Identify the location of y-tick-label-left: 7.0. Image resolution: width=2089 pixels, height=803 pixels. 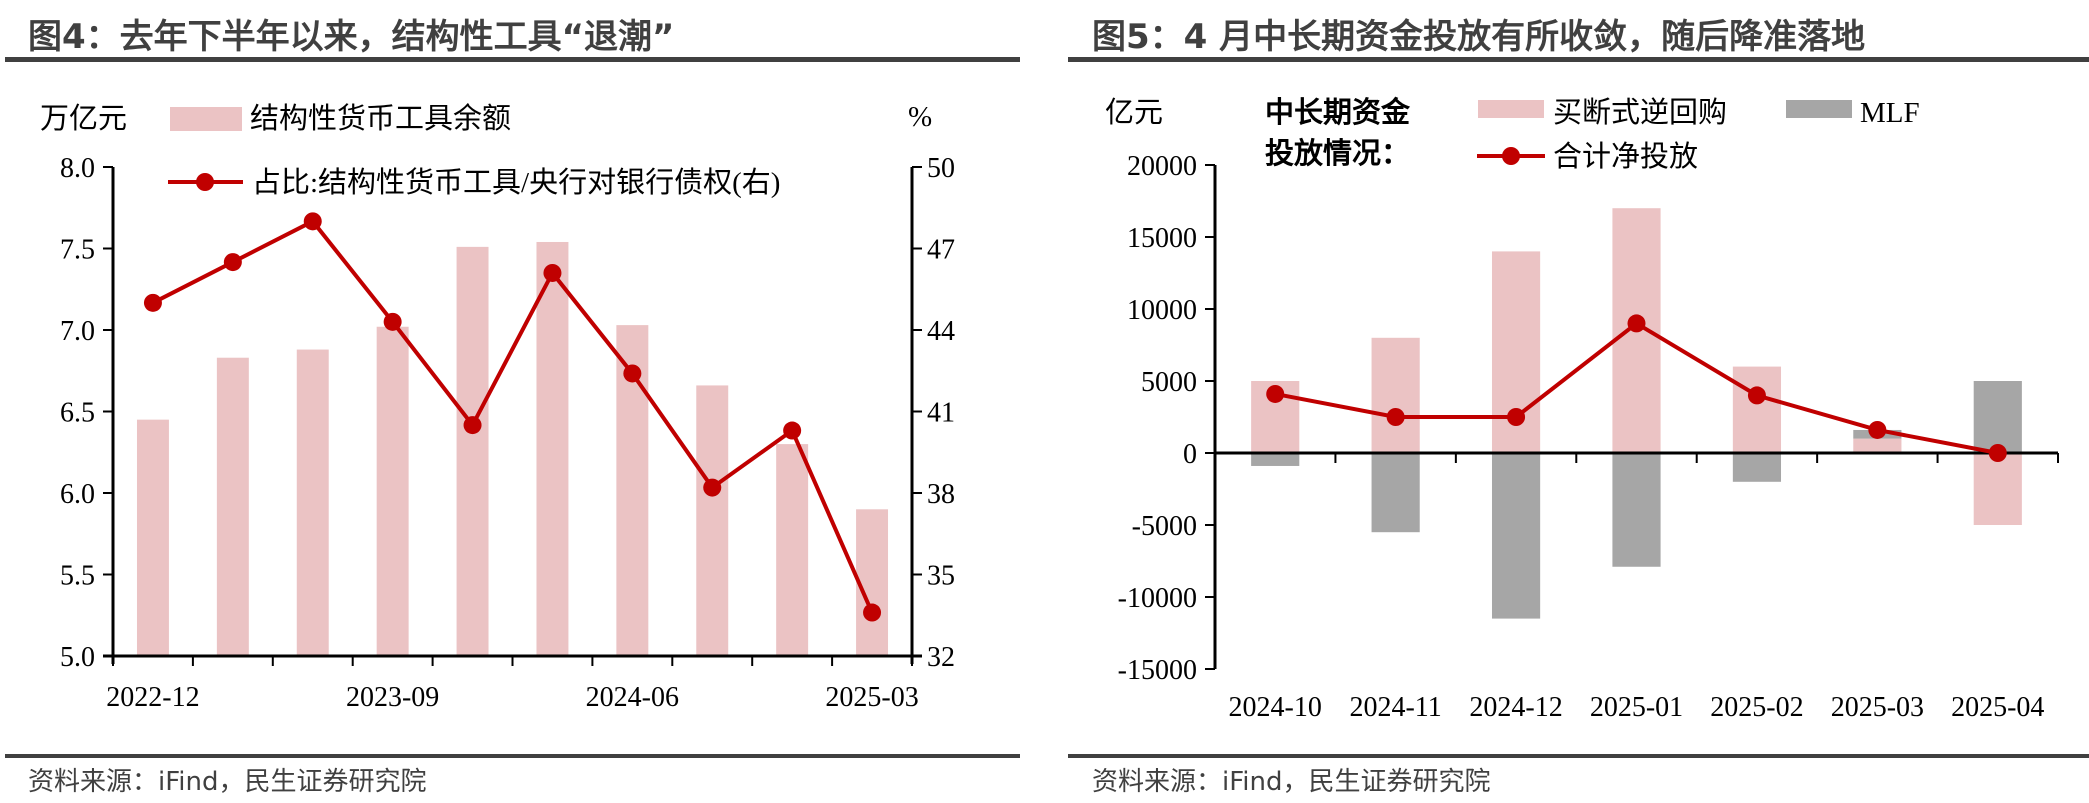
(77, 331).